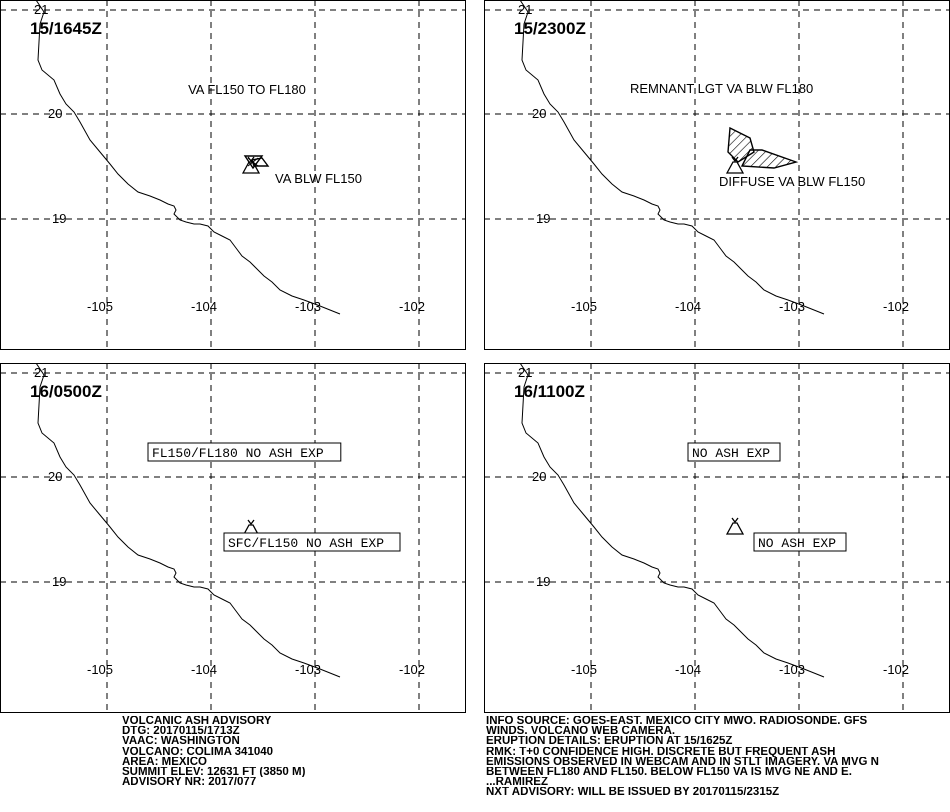 The height and width of the screenshot is (812, 950). I want to click on advisory-line: WINDS. VOLCANO WEB CAMERA., so click(581, 731).